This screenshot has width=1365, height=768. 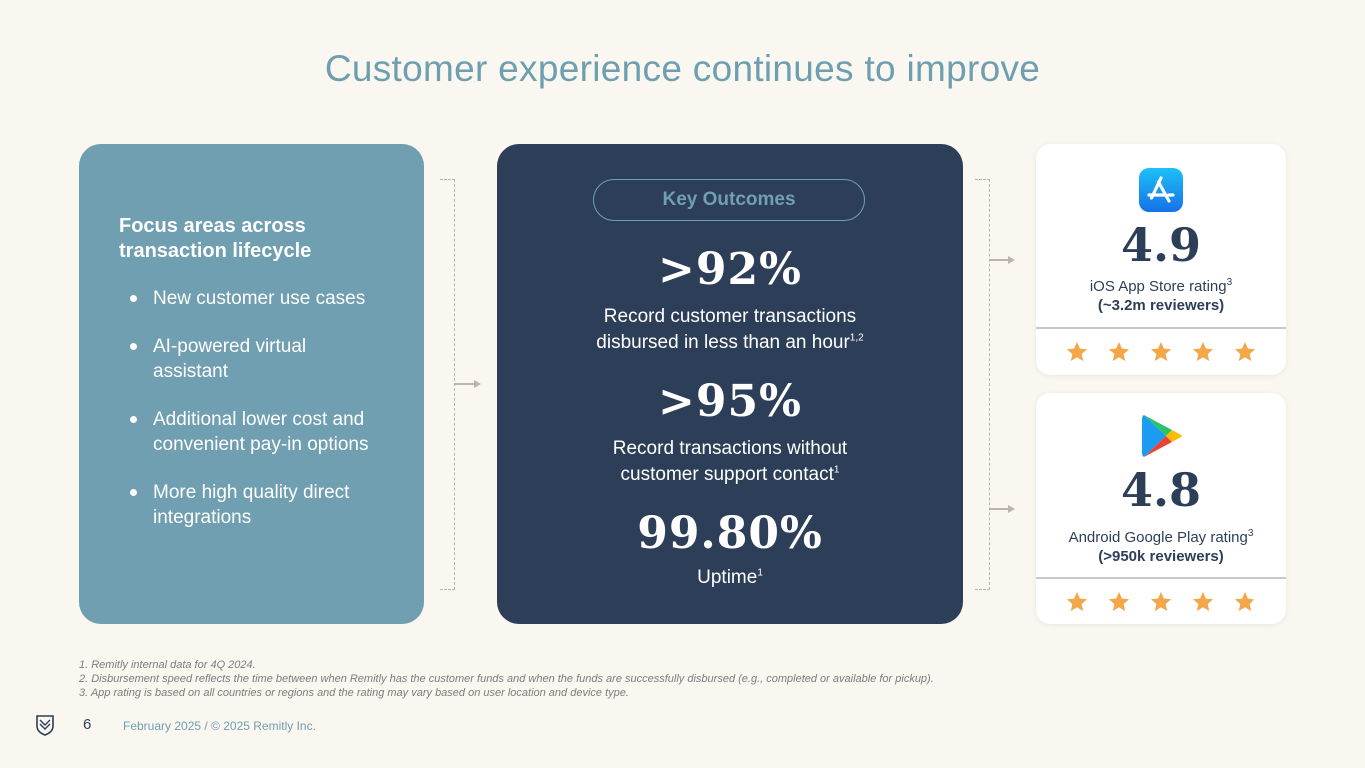 What do you see at coordinates (729, 200) in the screenshot?
I see `key-outcomes-pill: Key Outcomes` at bounding box center [729, 200].